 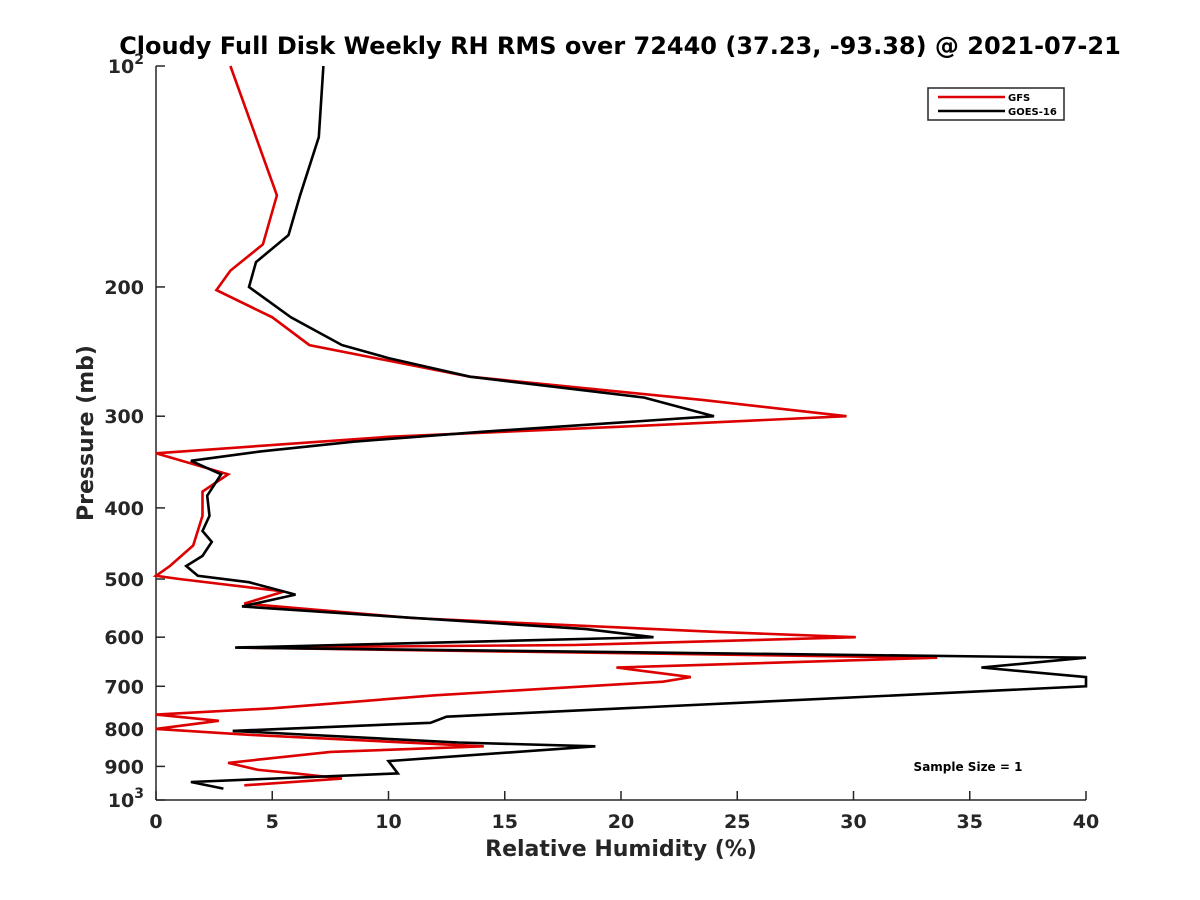 What do you see at coordinates (124, 730) in the screenshot?
I see `y-tick-label: 800` at bounding box center [124, 730].